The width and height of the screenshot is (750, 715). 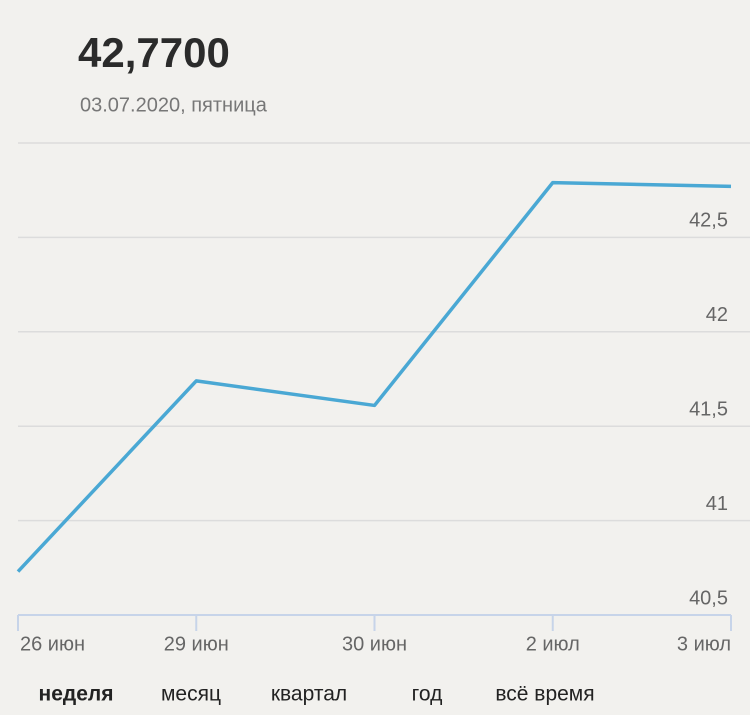 What do you see at coordinates (708, 409) in the screenshot?
I see `y-tick-label: 41,5` at bounding box center [708, 409].